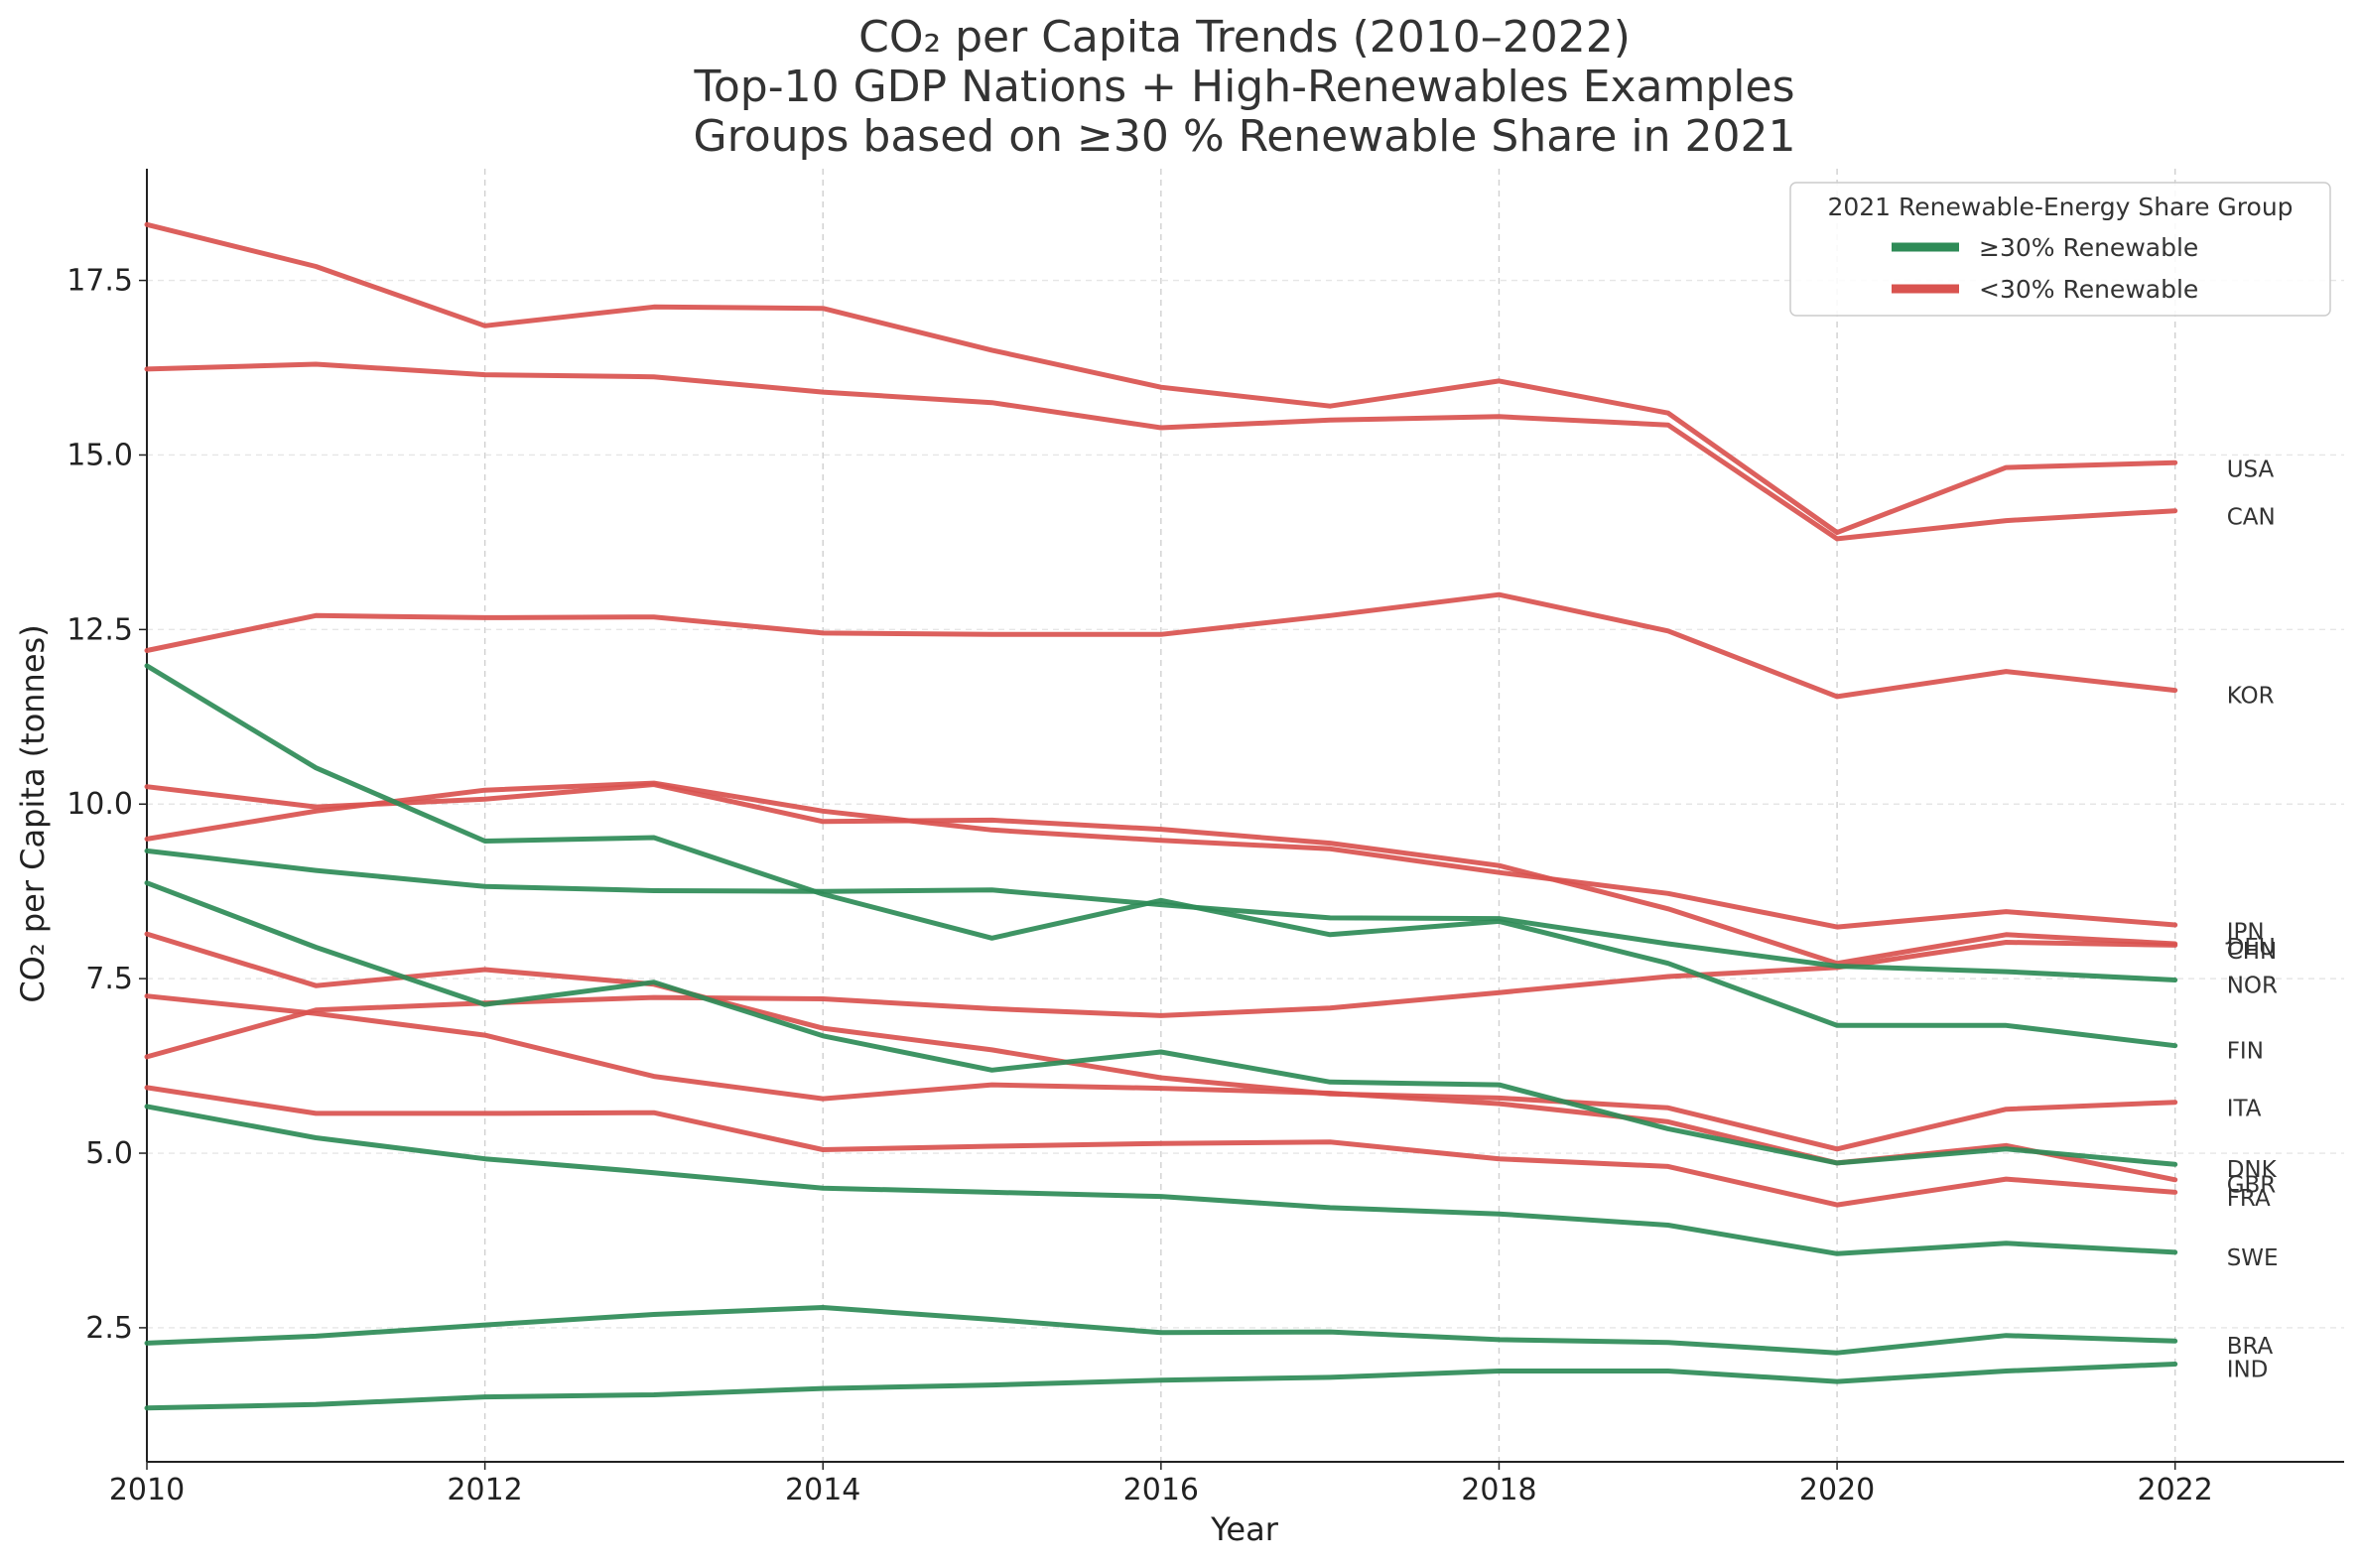 The height and width of the screenshot is (1568, 2361). Describe the element at coordinates (2060, 207) in the screenshot. I see `legend-title: 2021 Renewable-Energy Share Group` at that location.